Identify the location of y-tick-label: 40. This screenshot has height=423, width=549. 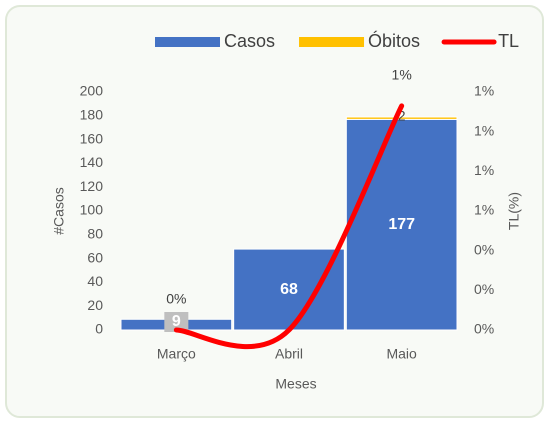
(95, 281).